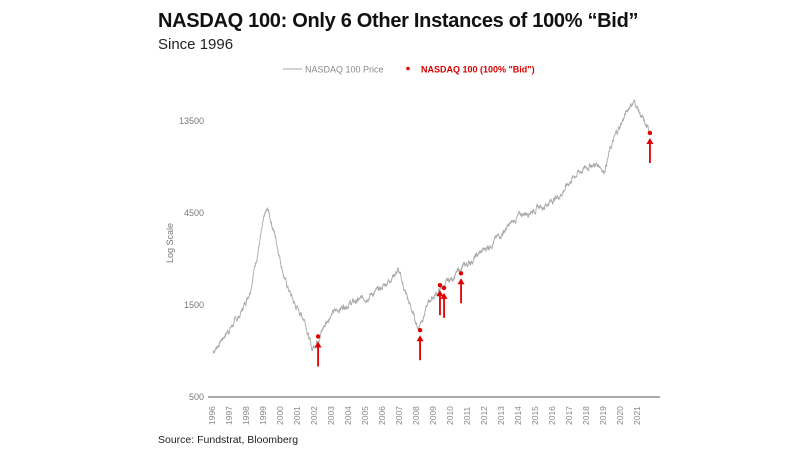 The width and height of the screenshot is (800, 450). I want to click on legend: NASDAQ 100 Price NASDAQ 100 (100% "Bid"), so click(409, 70).